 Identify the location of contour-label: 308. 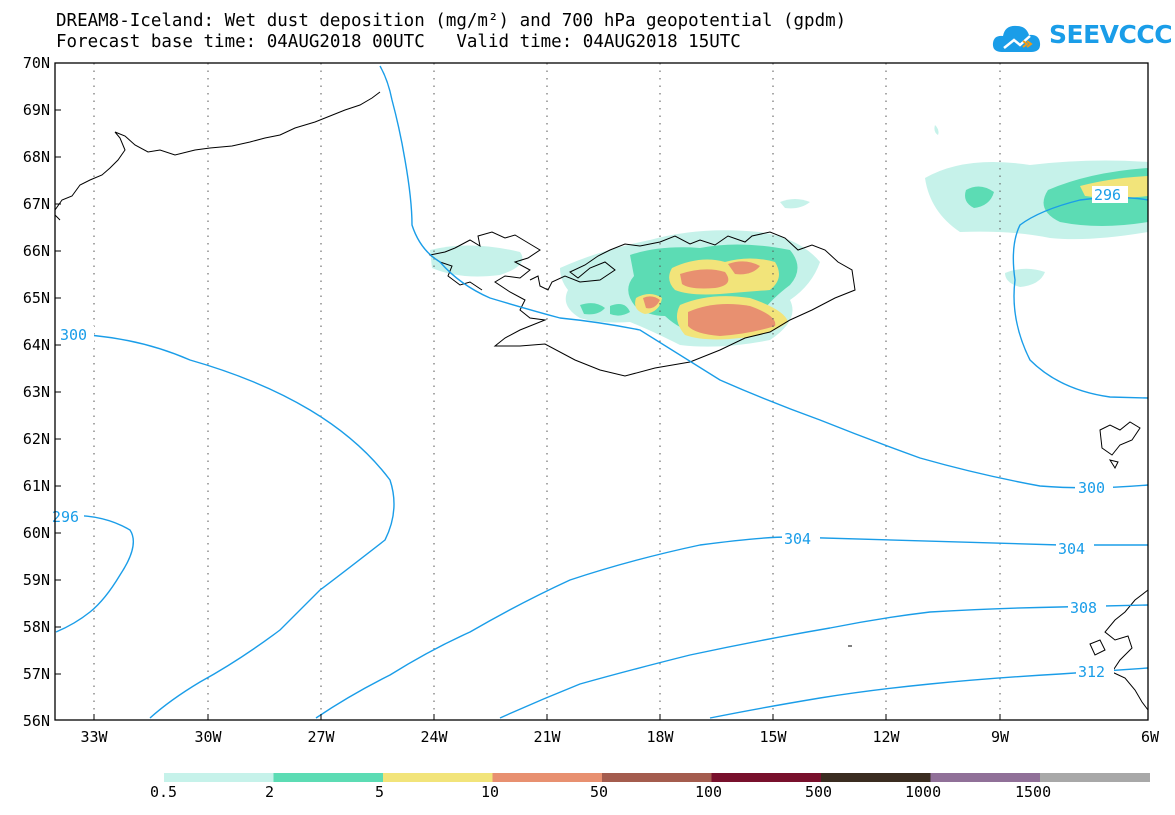
(1083, 608).